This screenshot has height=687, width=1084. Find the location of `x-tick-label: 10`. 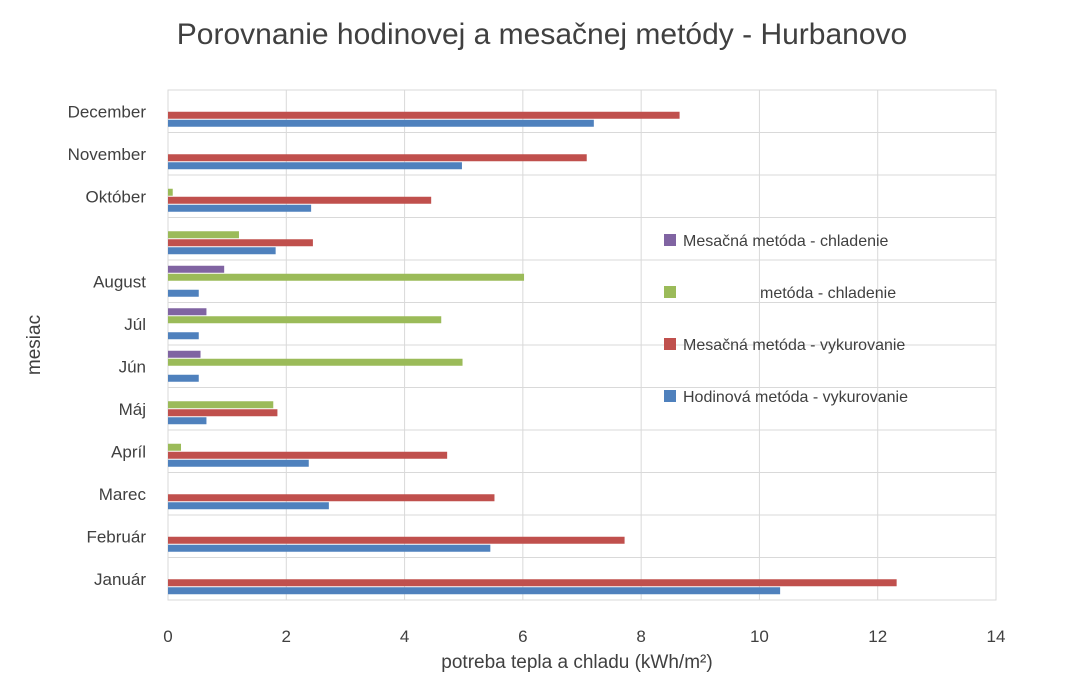

x-tick-label: 10 is located at coordinates (759, 636).